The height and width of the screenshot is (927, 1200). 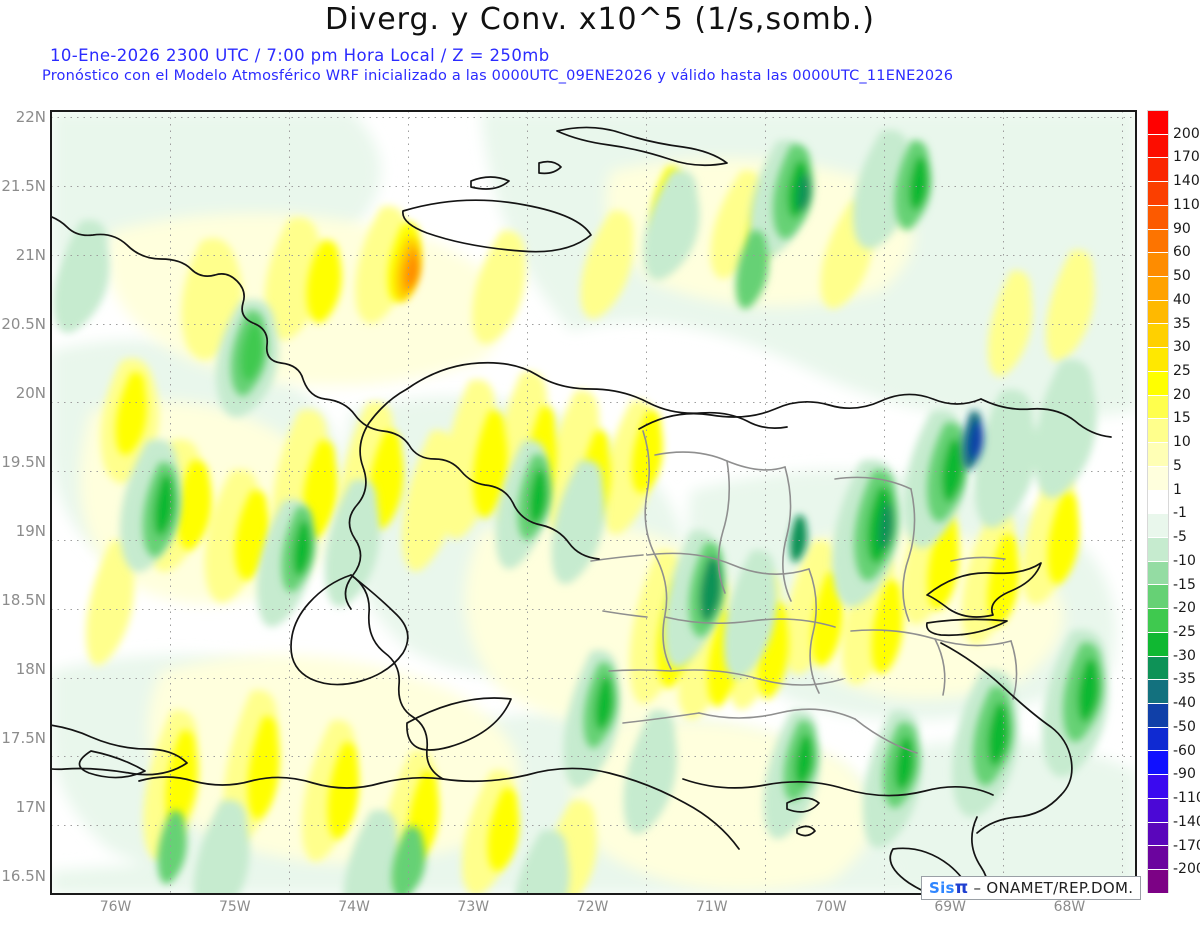 What do you see at coordinates (1184, 750) in the screenshot?
I see `colorbar-tick-label-26: -60` at bounding box center [1184, 750].